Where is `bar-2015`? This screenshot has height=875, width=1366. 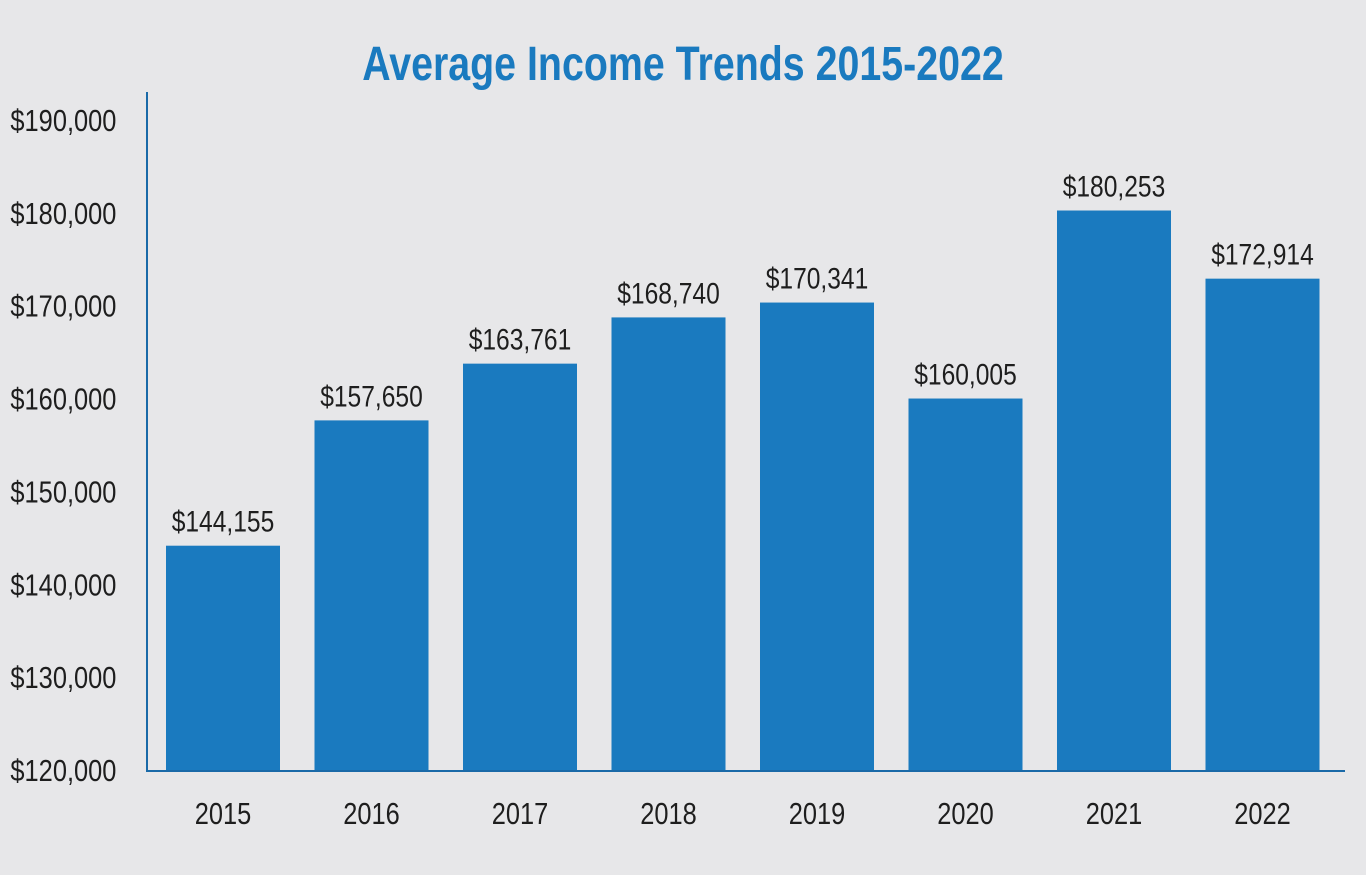 bar-2015 is located at coordinates (223, 657).